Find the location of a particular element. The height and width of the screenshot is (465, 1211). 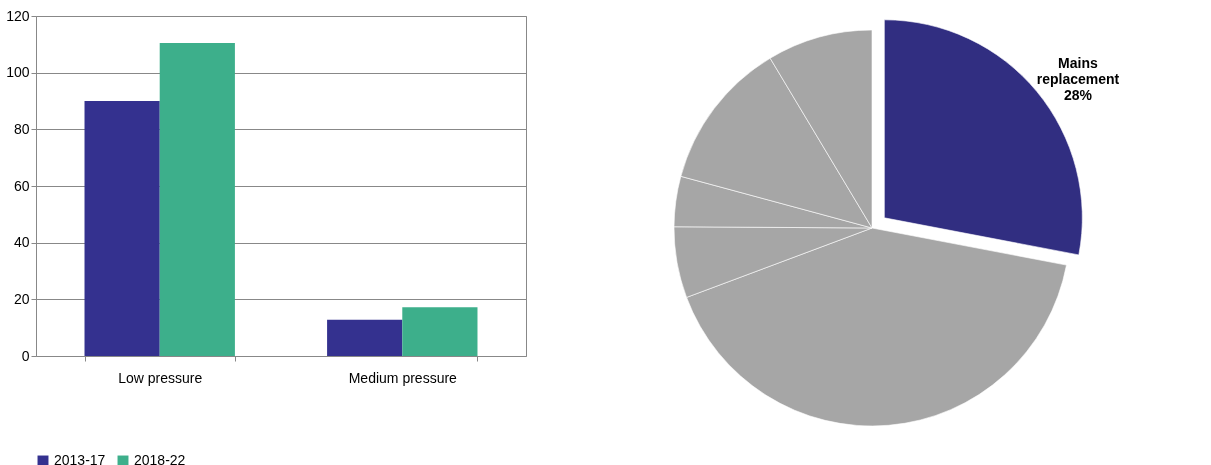

data-label: 28% is located at coordinates (1078, 94).